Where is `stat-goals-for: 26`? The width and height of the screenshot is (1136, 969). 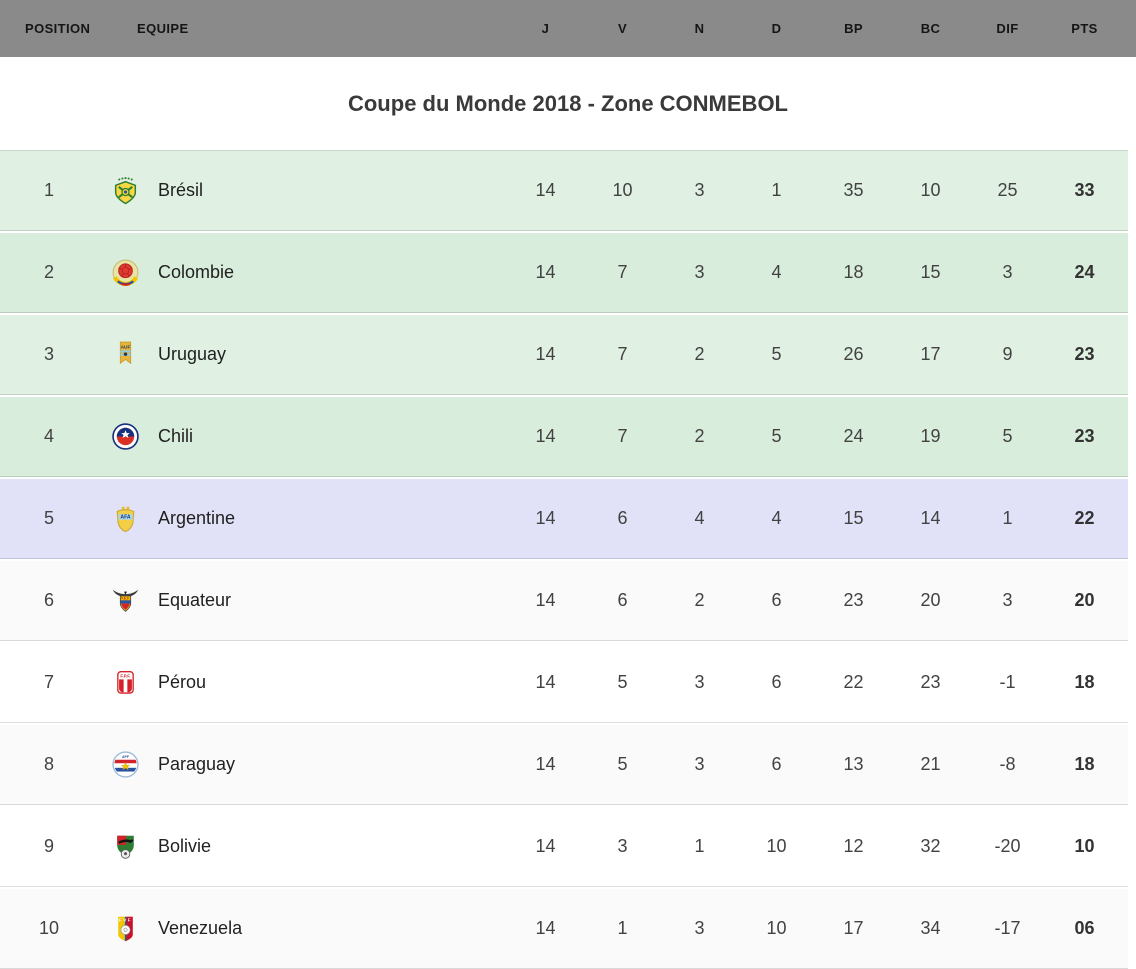
stat-goals-for: 26 is located at coordinates (853, 354).